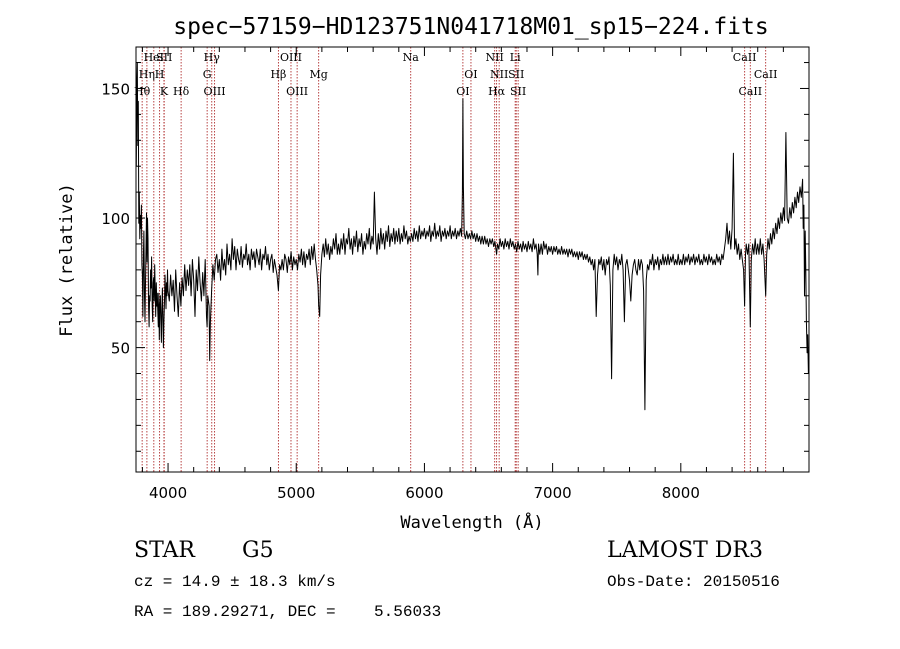  I want to click on line-label-12: OIII, so click(297, 91).